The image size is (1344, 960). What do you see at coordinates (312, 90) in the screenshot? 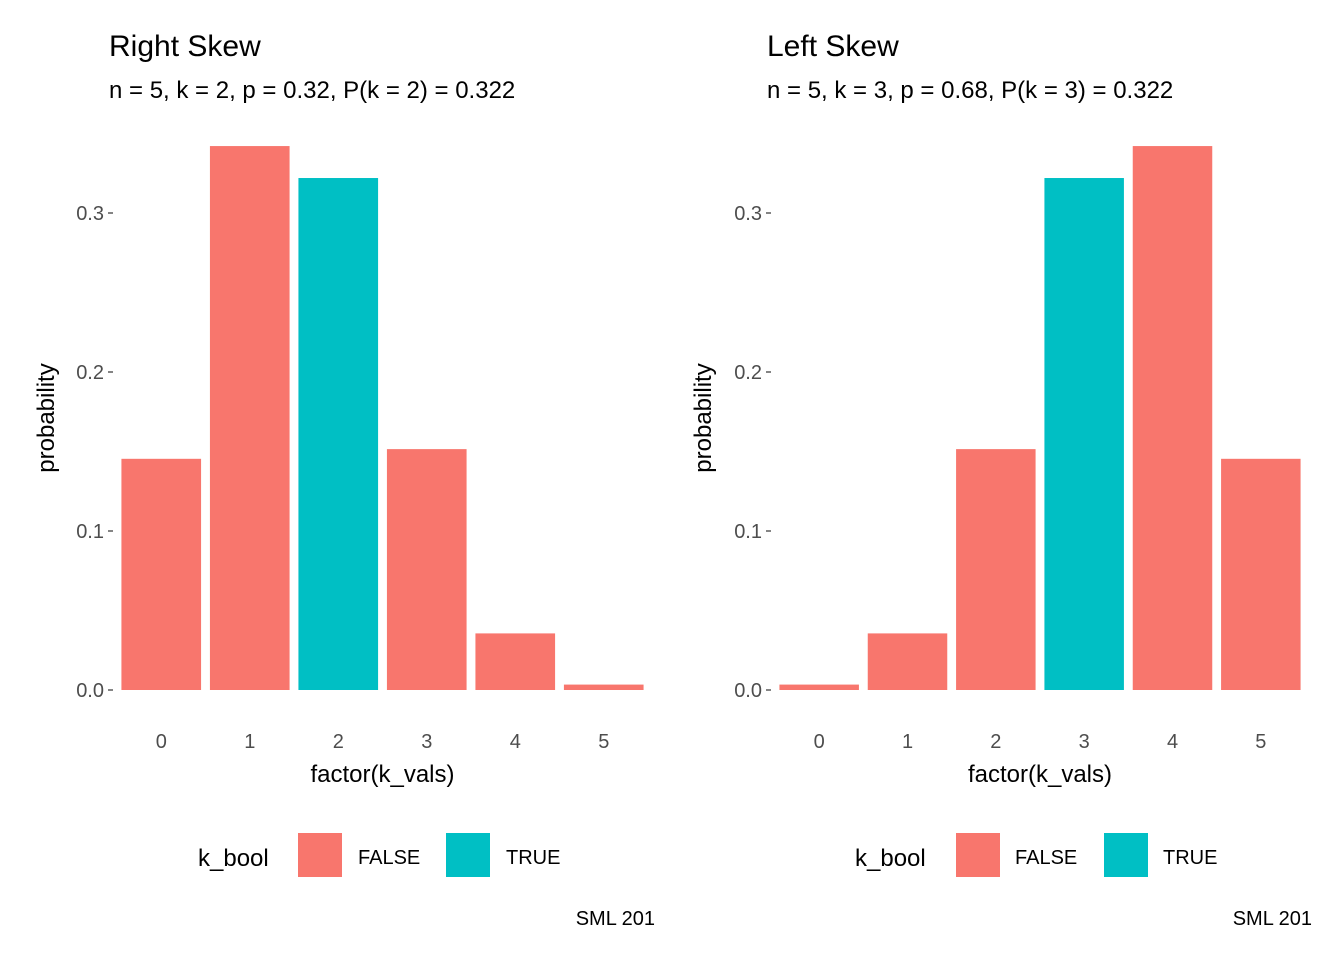
I see `chart-subtitle: n = 5, k = 2, p = 0.32, P(k = 2) = 0.322` at bounding box center [312, 90].